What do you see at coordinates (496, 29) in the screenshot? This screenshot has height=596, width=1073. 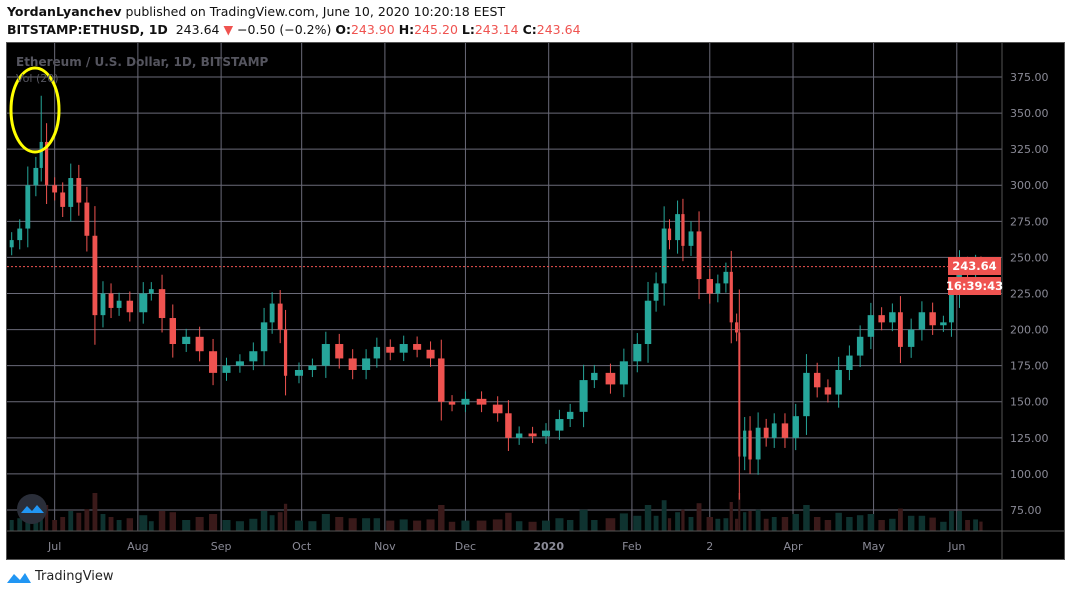 I see `low-value: 243.14` at bounding box center [496, 29].